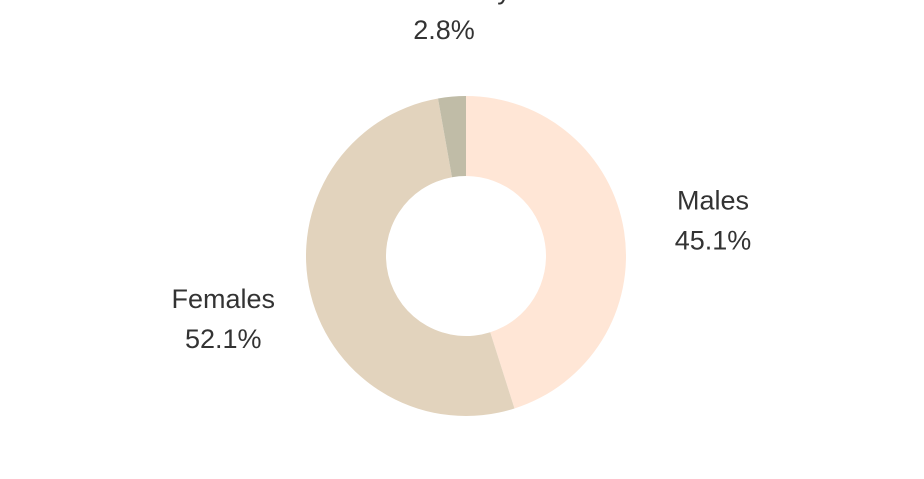  I want to click on slice-value-non-binary: 2.8%, so click(444, 30).